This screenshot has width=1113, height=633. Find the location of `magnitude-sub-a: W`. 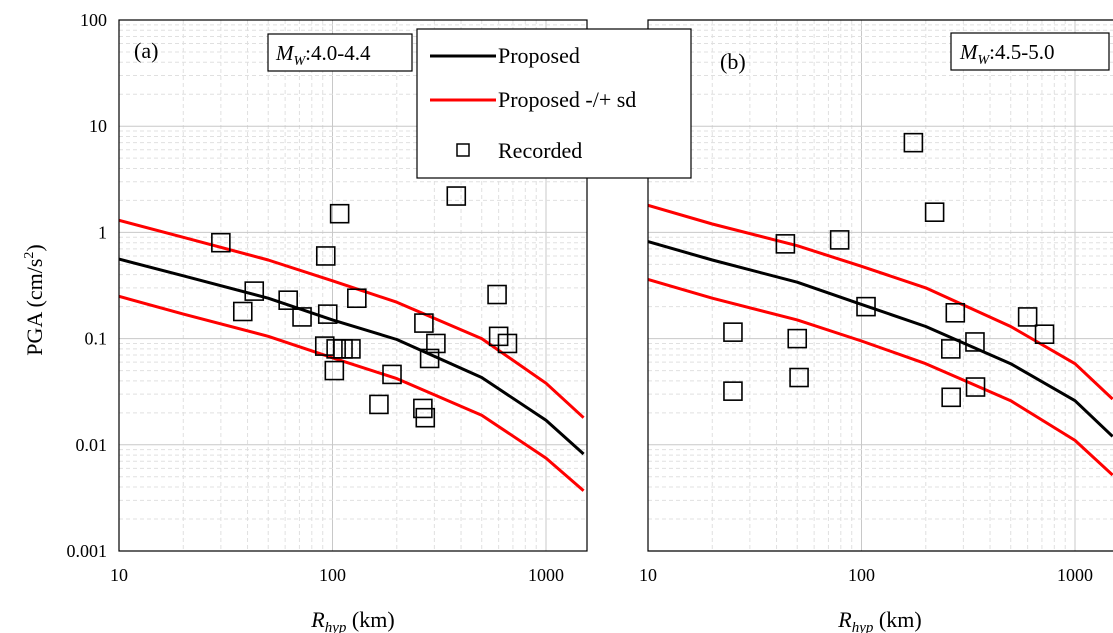

magnitude-sub-a: W is located at coordinates (300, 61).